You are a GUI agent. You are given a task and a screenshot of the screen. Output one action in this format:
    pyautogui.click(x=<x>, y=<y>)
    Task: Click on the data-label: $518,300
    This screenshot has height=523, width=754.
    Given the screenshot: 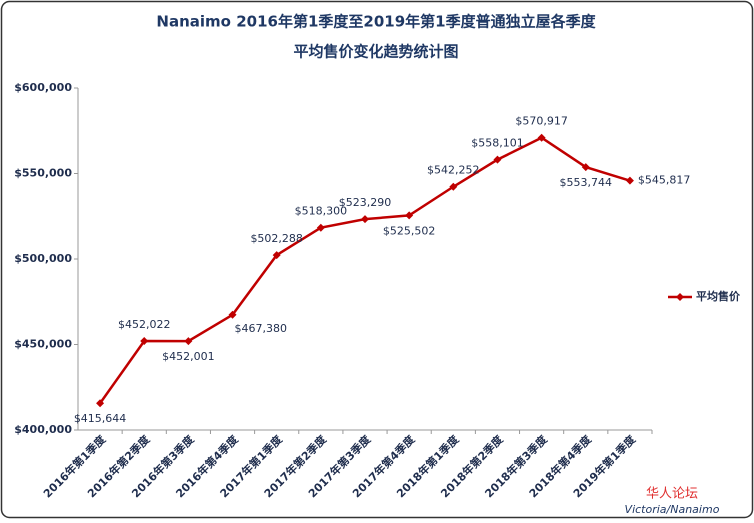 What is the action you would take?
    pyautogui.click(x=321, y=211)
    